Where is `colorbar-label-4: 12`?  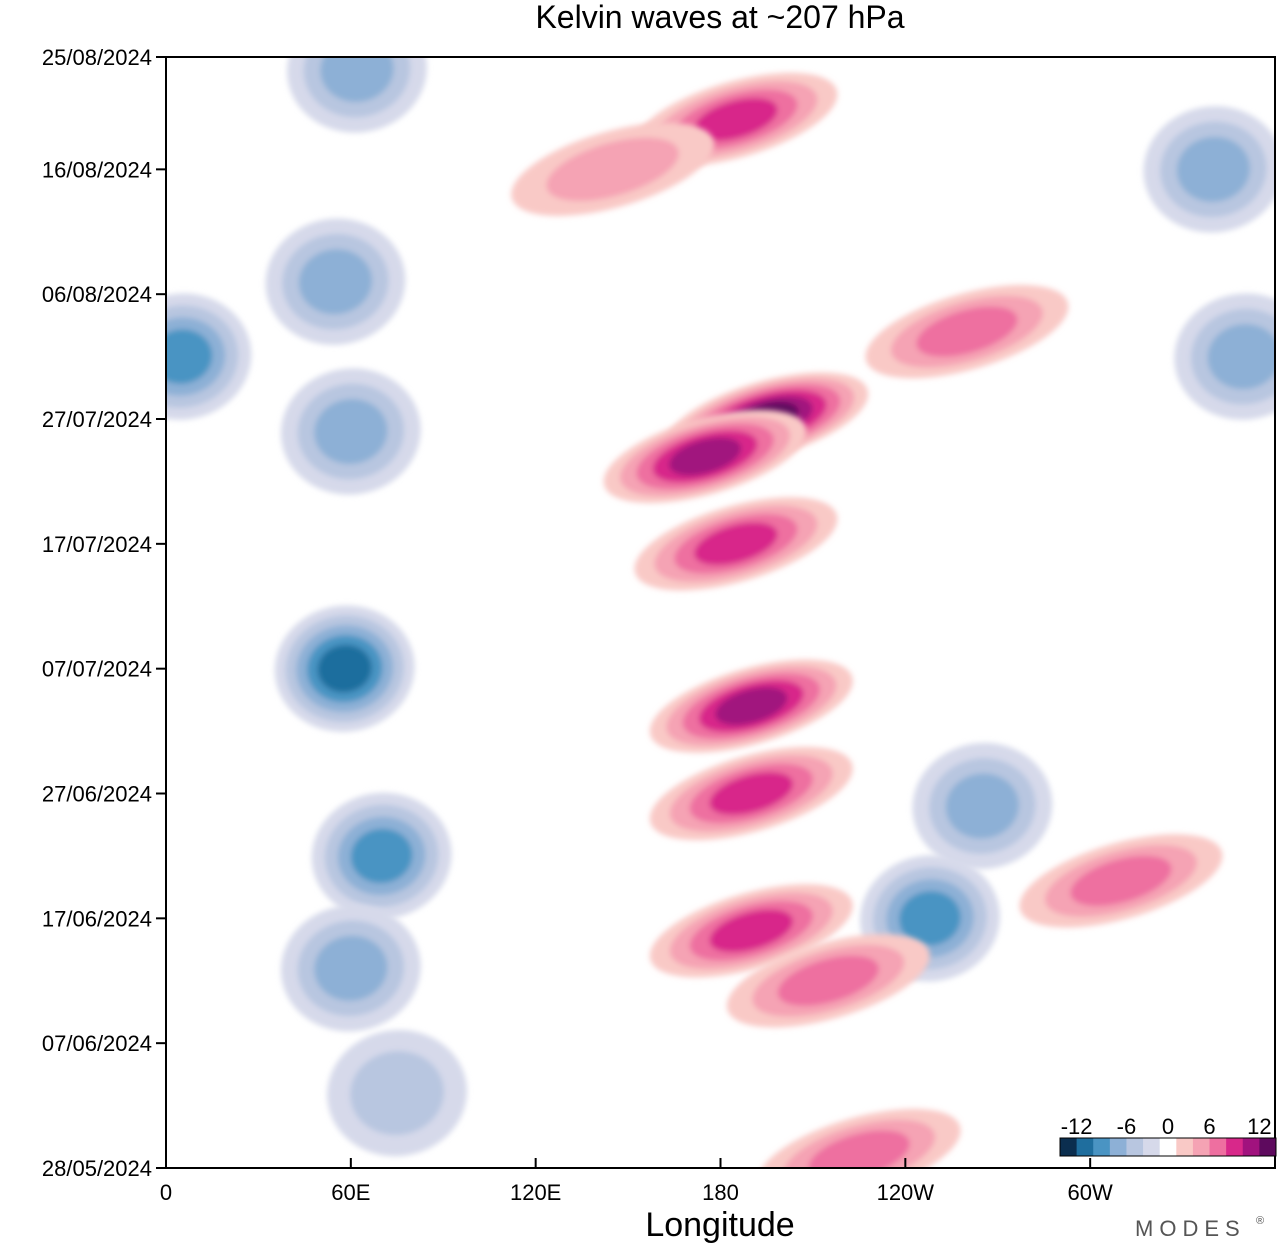
colorbar-label-4: 12 is located at coordinates (1259, 1126).